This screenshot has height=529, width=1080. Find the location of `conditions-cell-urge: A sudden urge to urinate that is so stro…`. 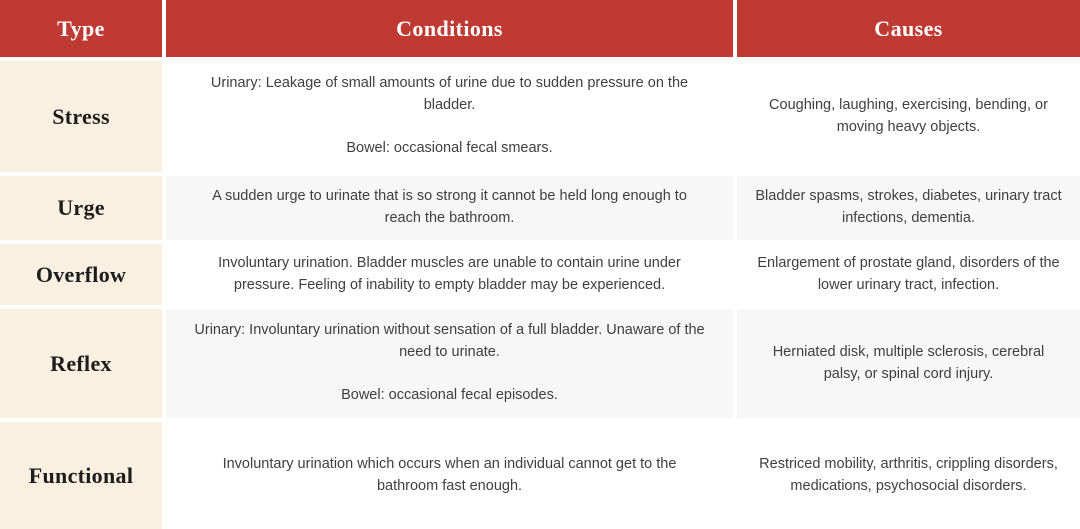

conditions-cell-urge: A sudden urge to urinate that is so stro… is located at coordinates (449, 208).